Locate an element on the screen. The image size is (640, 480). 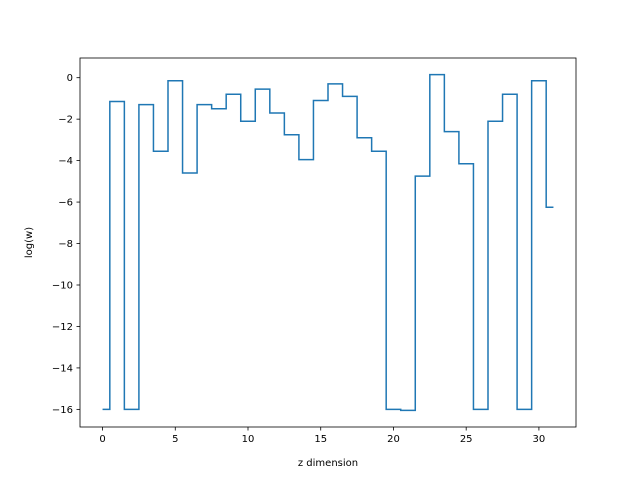
y-tick-label: −10 is located at coordinates (62, 285).